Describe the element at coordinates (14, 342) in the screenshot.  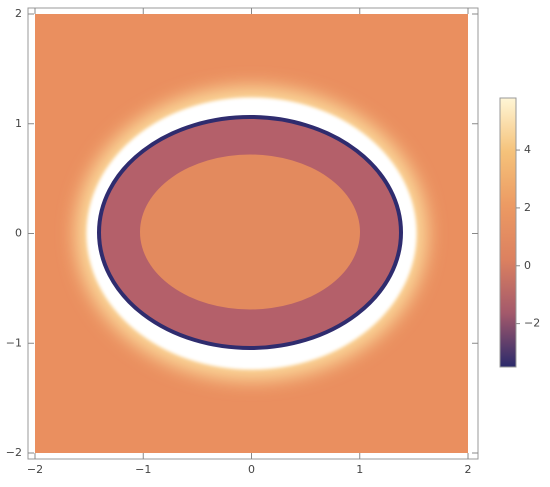
I see `y-tick-label: −1` at that location.